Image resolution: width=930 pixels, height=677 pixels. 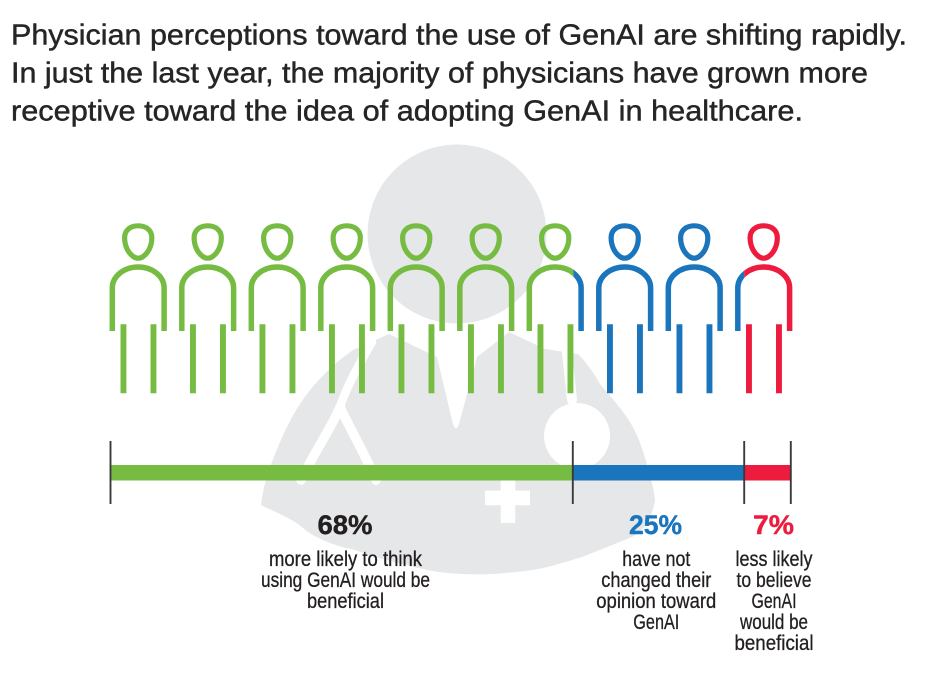 I want to click on svg-text: changed their, so click(x=656, y=580).